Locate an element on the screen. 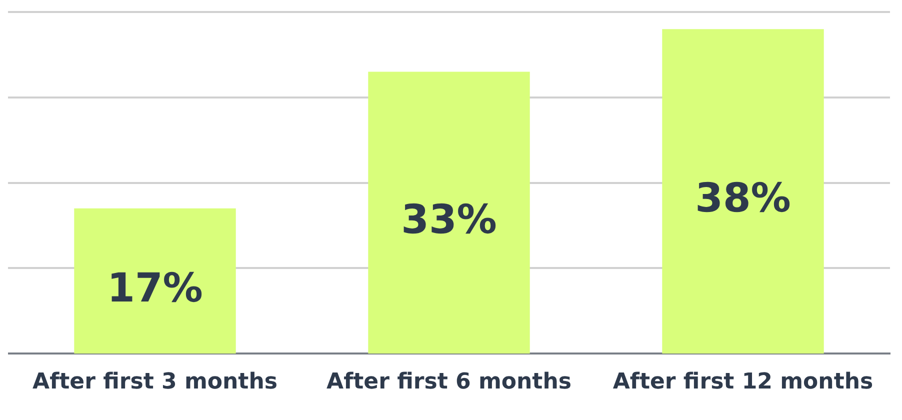  x-tick-label: After first 6 months is located at coordinates (449, 382).